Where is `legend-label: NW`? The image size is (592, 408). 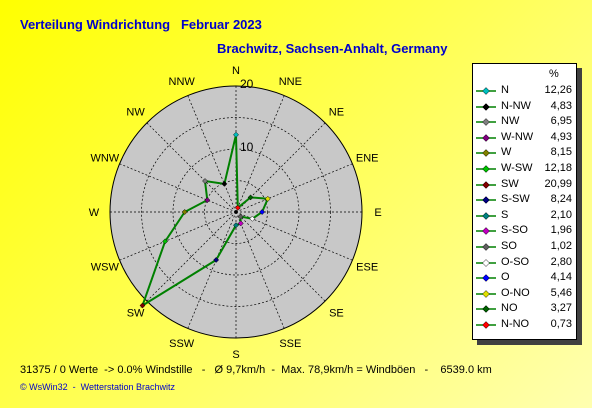
legend-label: NW is located at coordinates (510, 121).